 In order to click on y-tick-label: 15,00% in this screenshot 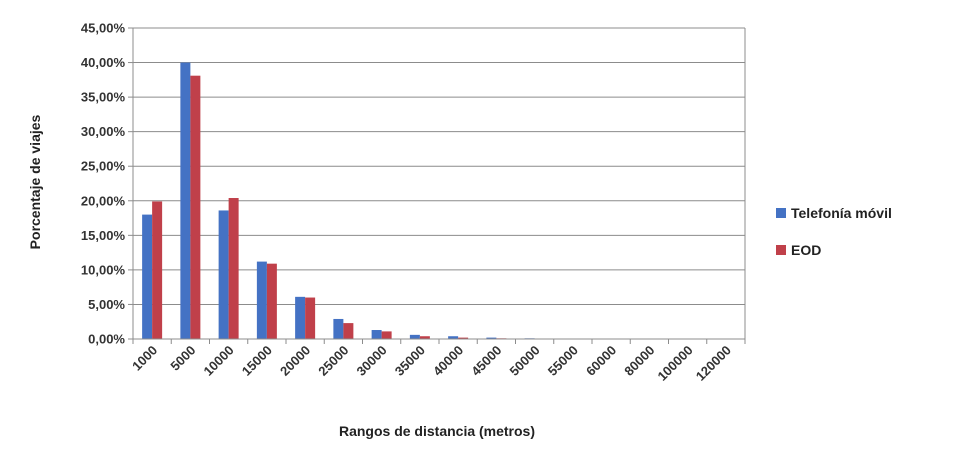, I will do `click(103, 235)`.